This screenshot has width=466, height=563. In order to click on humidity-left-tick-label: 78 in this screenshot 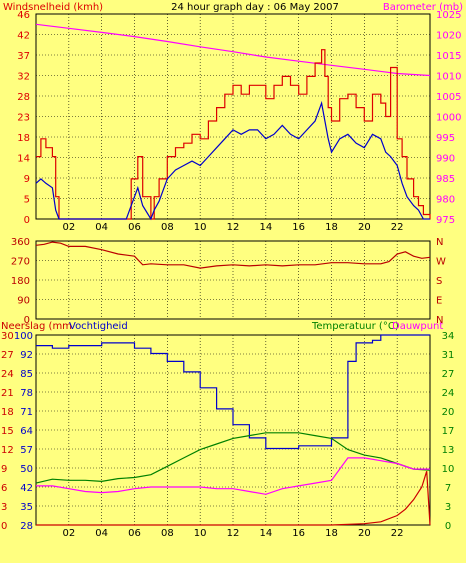, I will do `click(26, 393)`.